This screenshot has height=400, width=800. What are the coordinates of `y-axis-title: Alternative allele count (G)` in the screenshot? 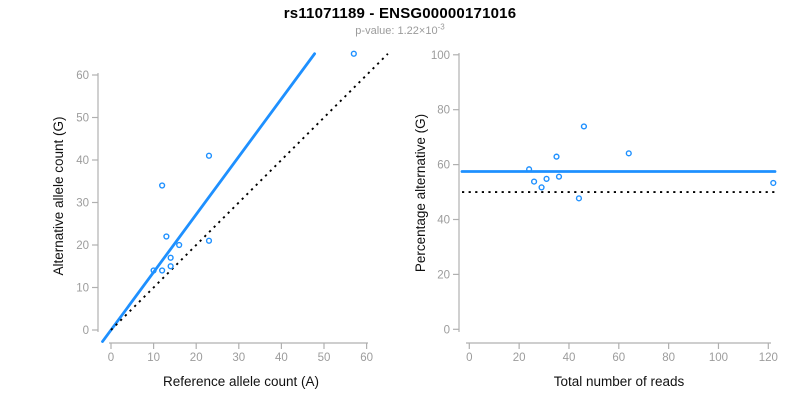 It's located at (58, 195).